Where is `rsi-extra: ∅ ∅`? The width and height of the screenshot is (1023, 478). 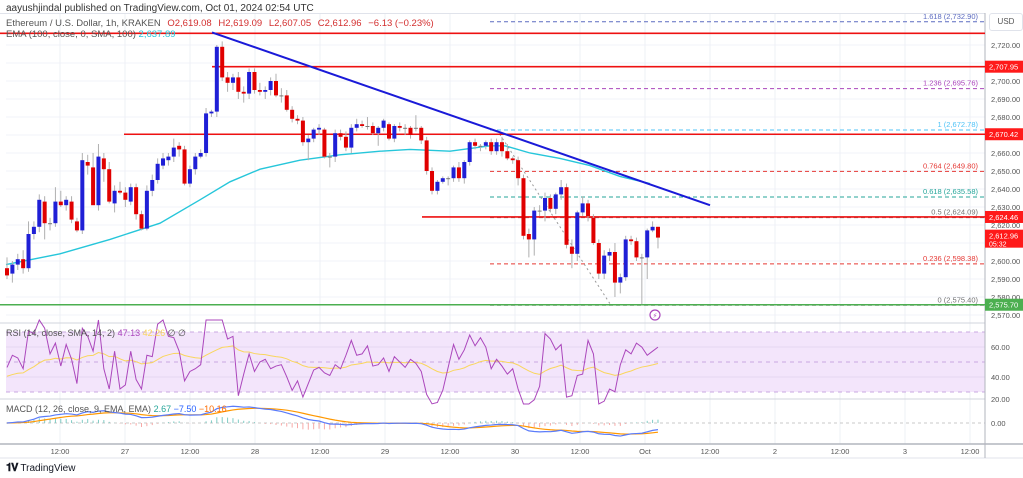
rsi-extra: ∅ ∅ is located at coordinates (176, 333).